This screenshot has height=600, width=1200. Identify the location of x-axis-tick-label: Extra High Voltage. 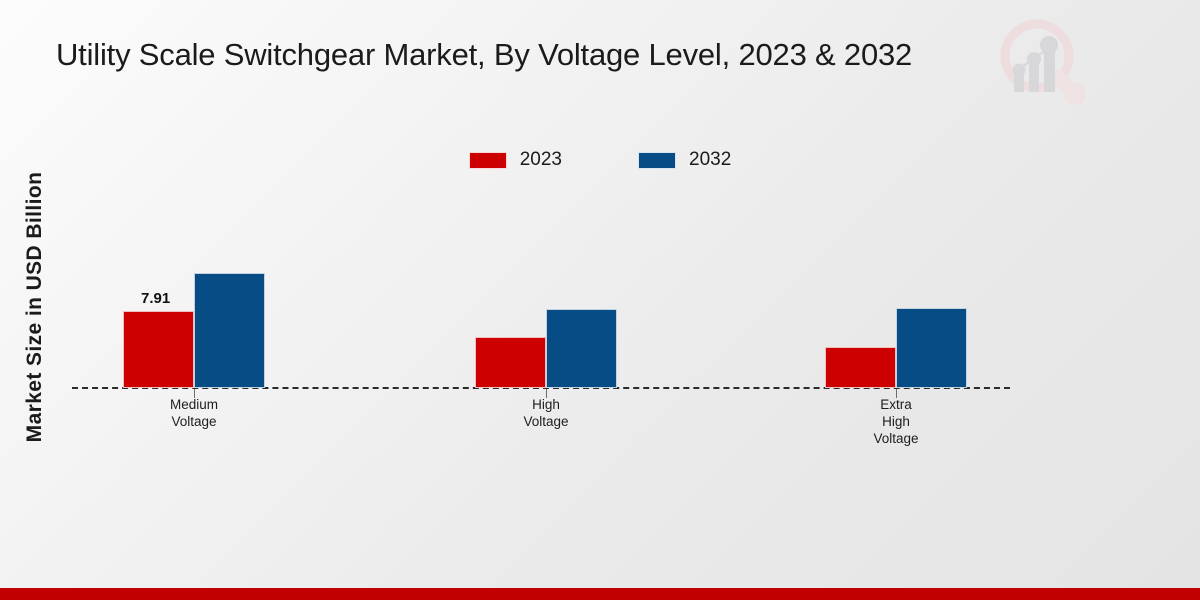
(896, 421).